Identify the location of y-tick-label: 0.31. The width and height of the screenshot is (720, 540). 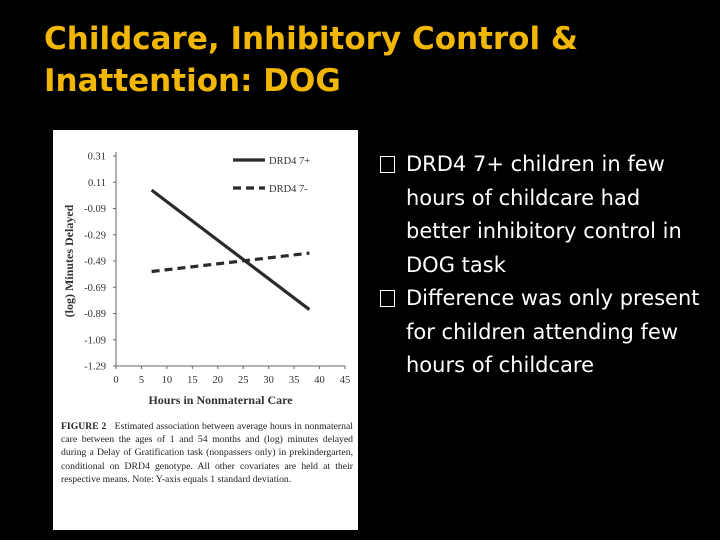
(97, 157).